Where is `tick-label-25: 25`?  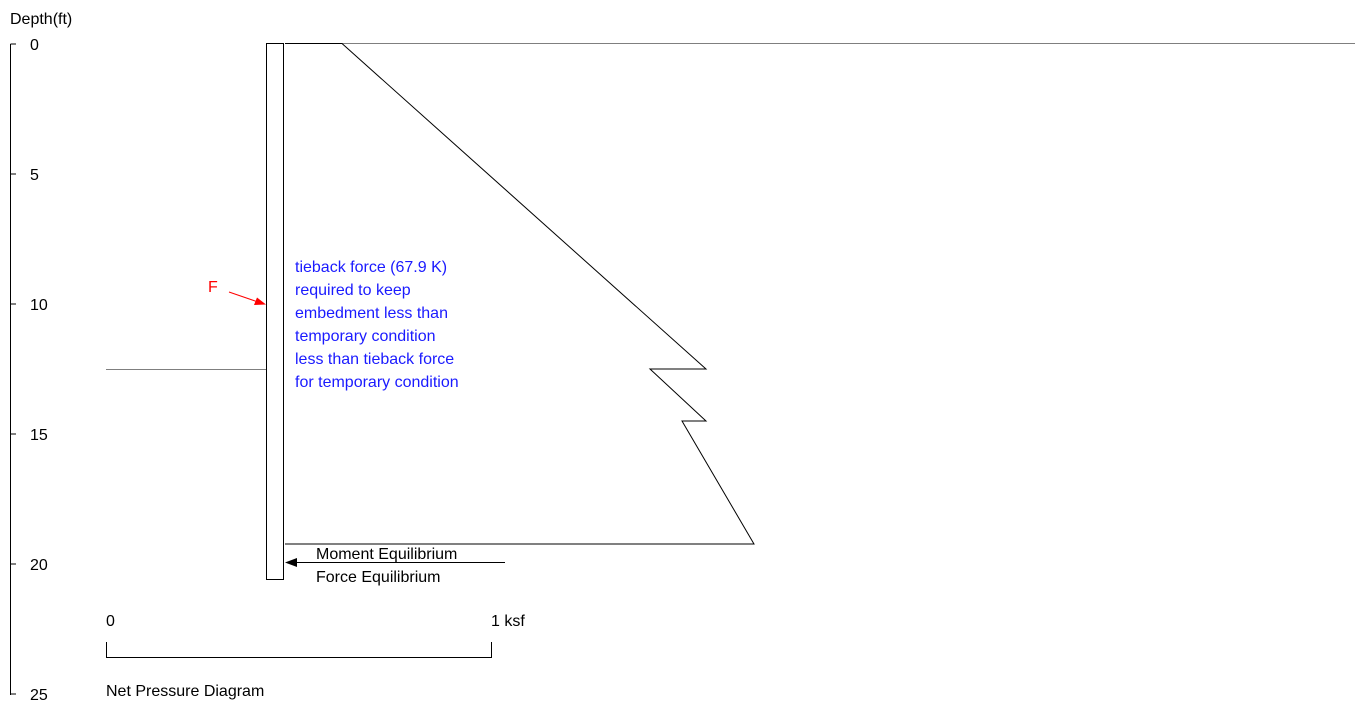 tick-label-25: 25 is located at coordinates (39, 695).